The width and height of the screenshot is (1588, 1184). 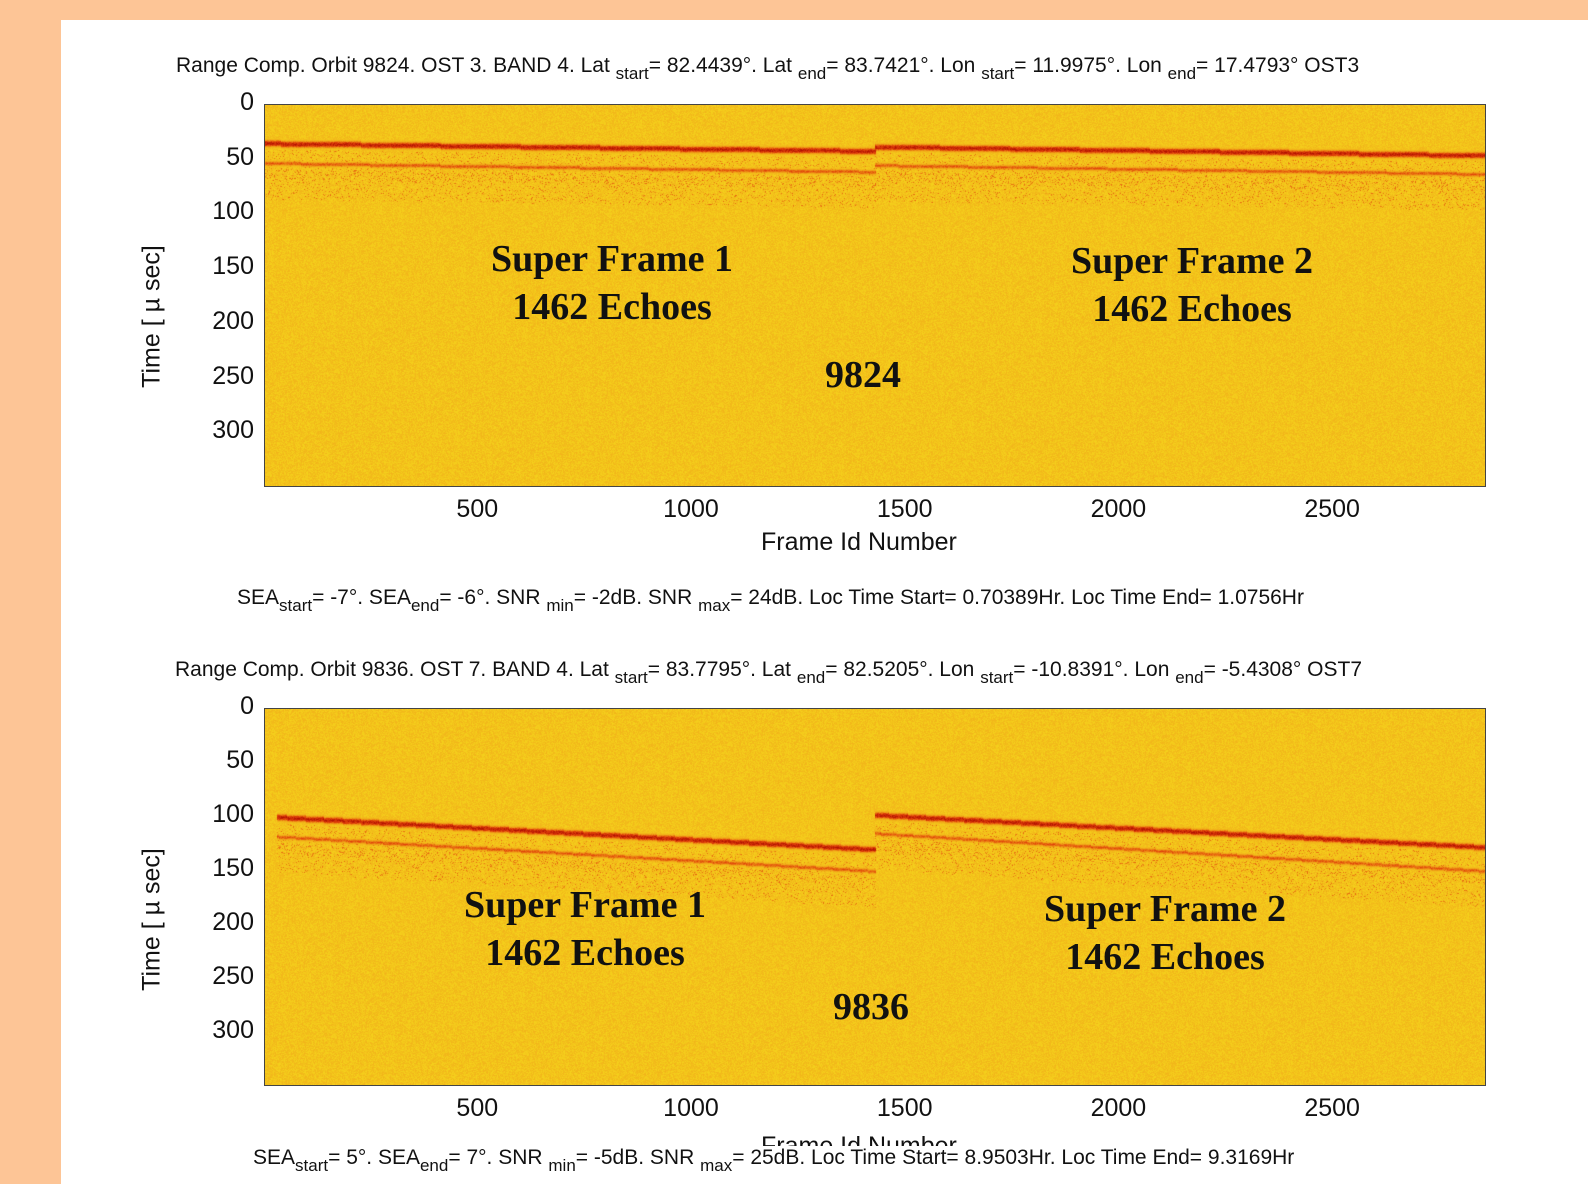 I want to click on chart2-frame1-title: Super Frame 1, so click(x=585, y=905).